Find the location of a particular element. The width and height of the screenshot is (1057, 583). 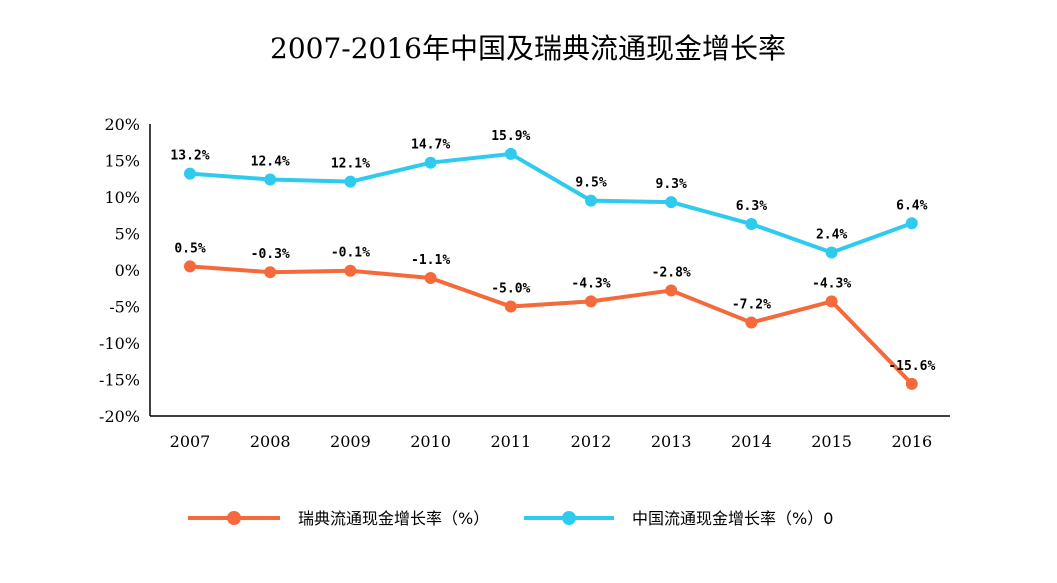

data-label: 6.3% is located at coordinates (751, 206).